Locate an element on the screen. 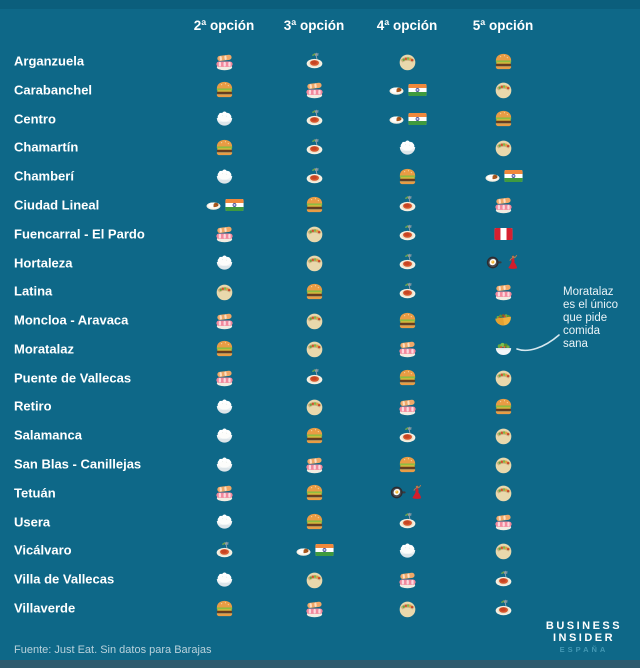 Image resolution: width=640 pixels, height=668 pixels. table-row: Usera is located at coordinates (320, 522).